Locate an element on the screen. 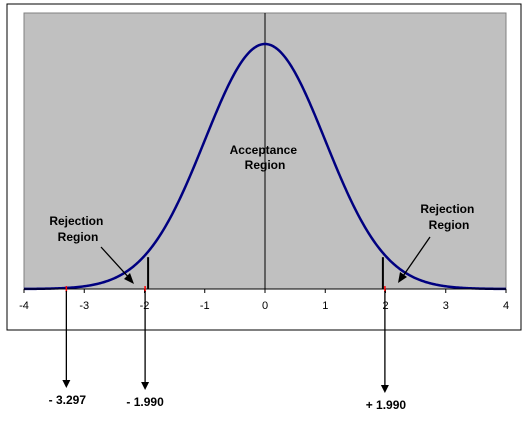  acceptance-label-line2: Region is located at coordinates (265, 165).